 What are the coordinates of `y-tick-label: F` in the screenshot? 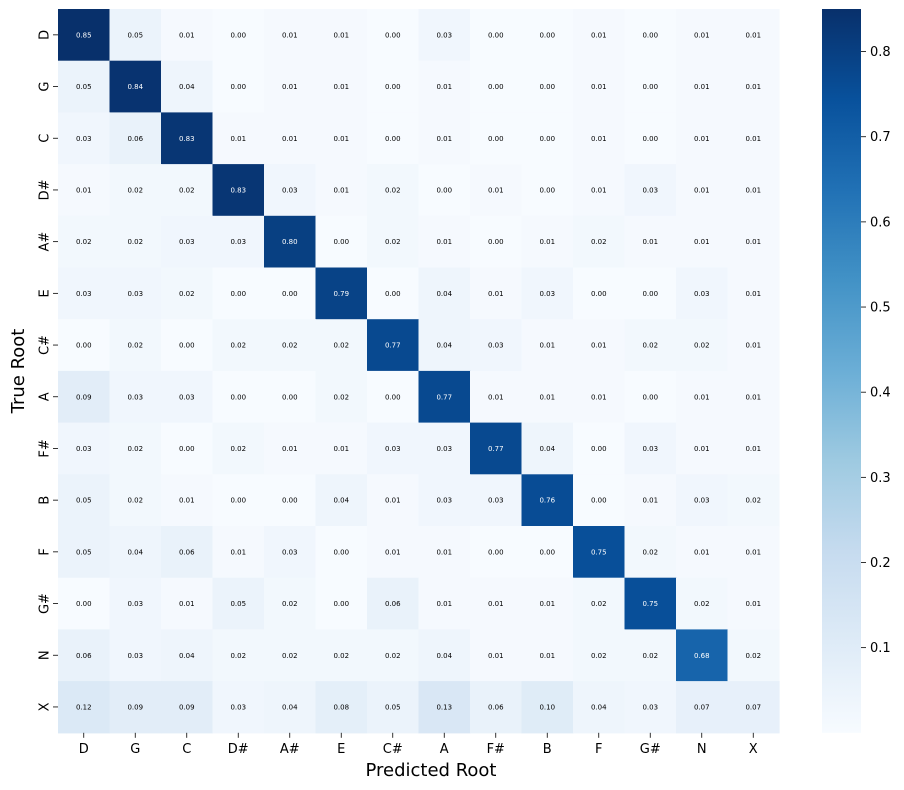 It's located at (45, 551).